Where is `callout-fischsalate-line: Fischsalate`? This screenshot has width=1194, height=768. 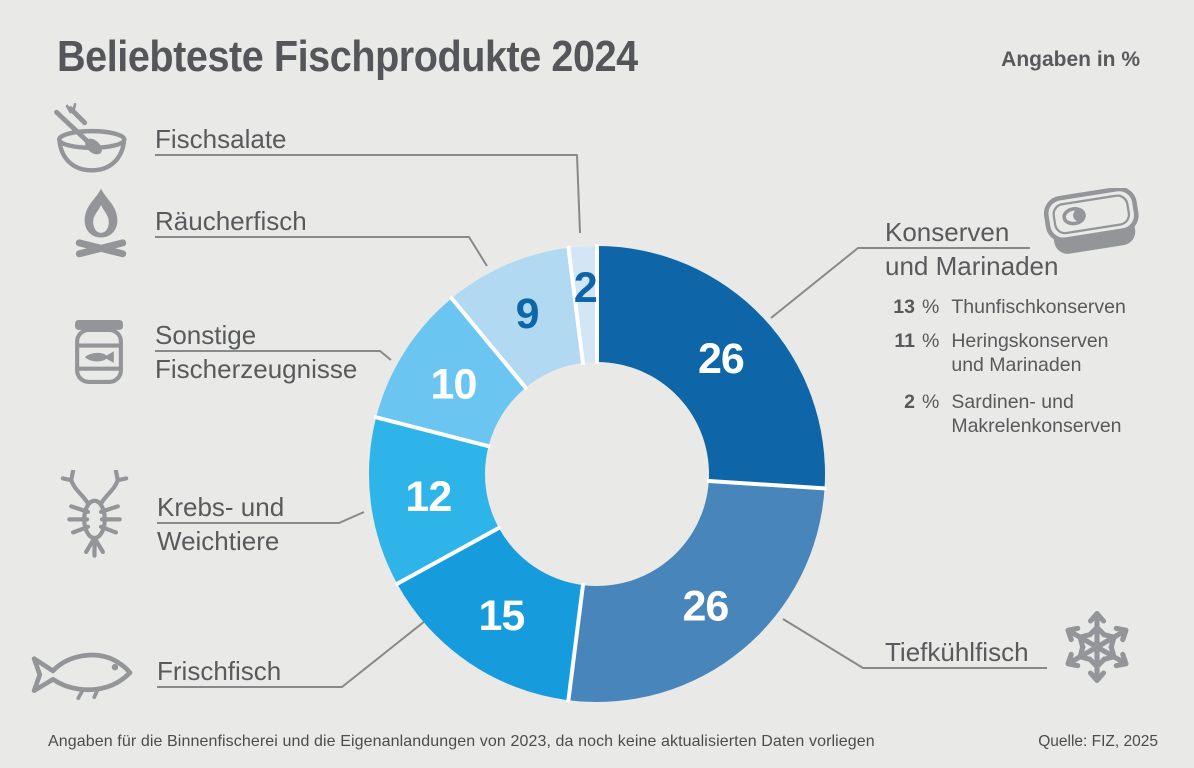
callout-fischsalate-line: Fischsalate is located at coordinates (221, 139).